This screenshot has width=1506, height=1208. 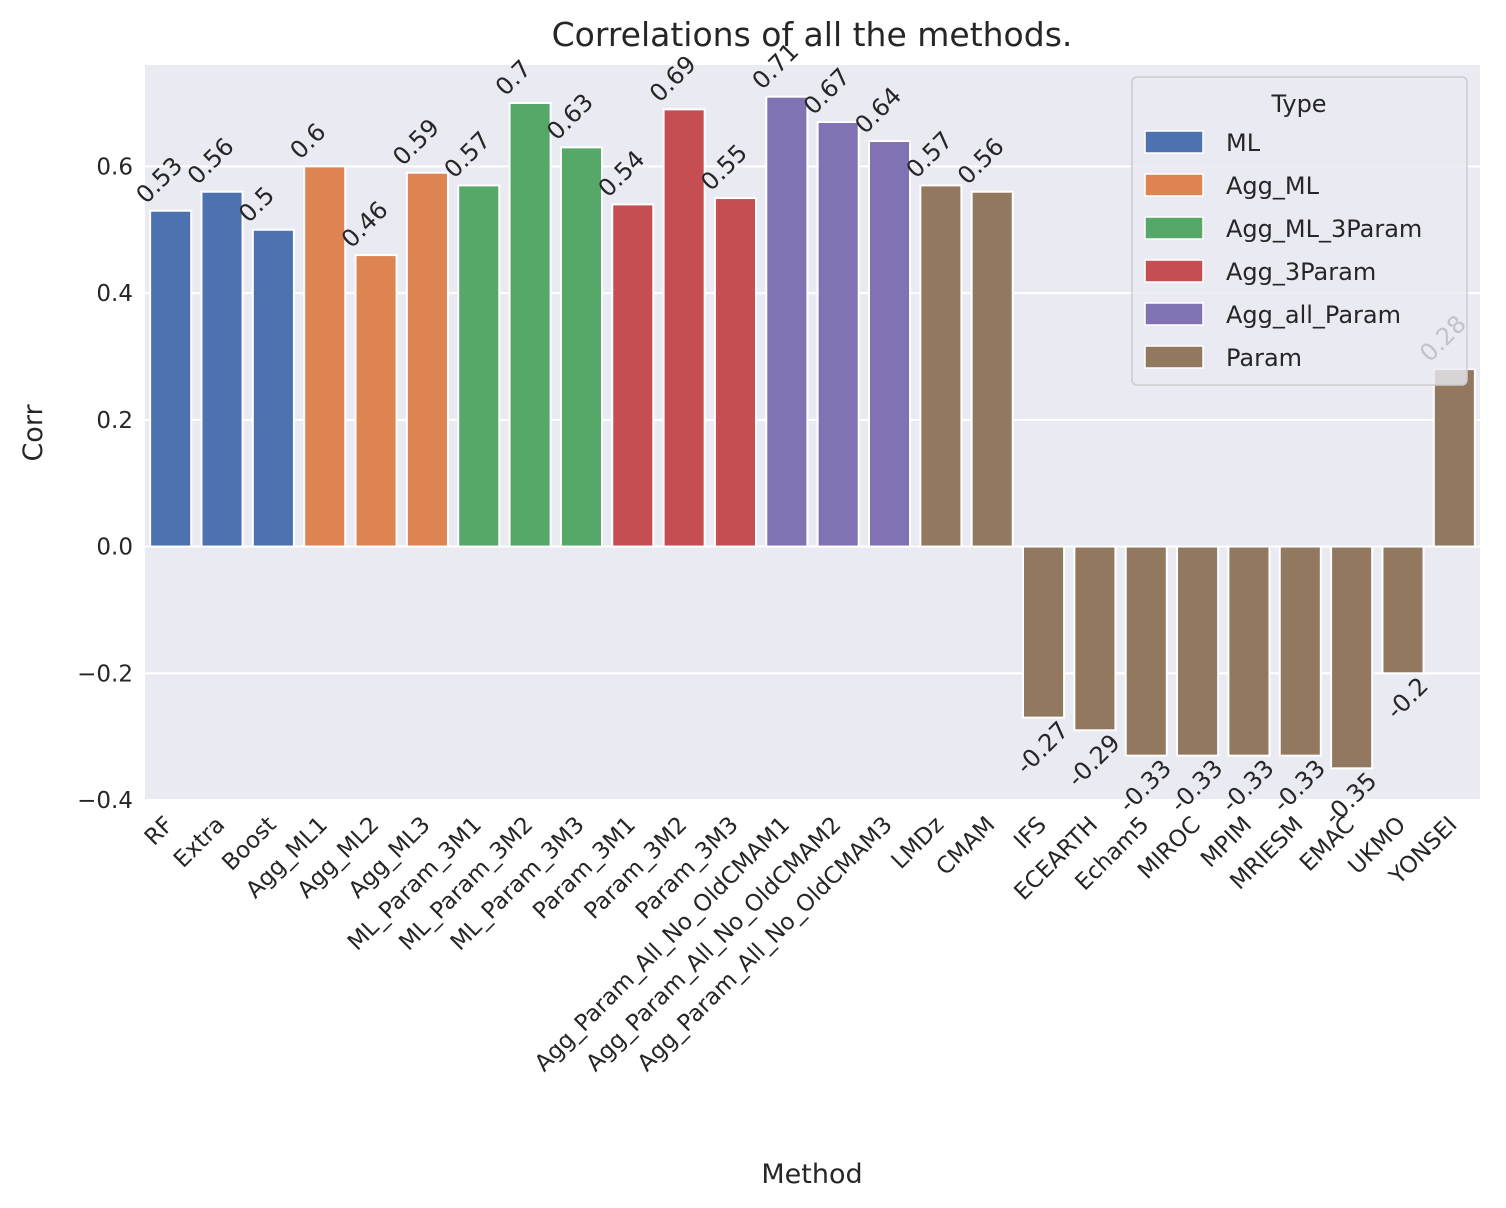 I want to click on legend-entry-label: Agg_ML, so click(x=1273, y=186).